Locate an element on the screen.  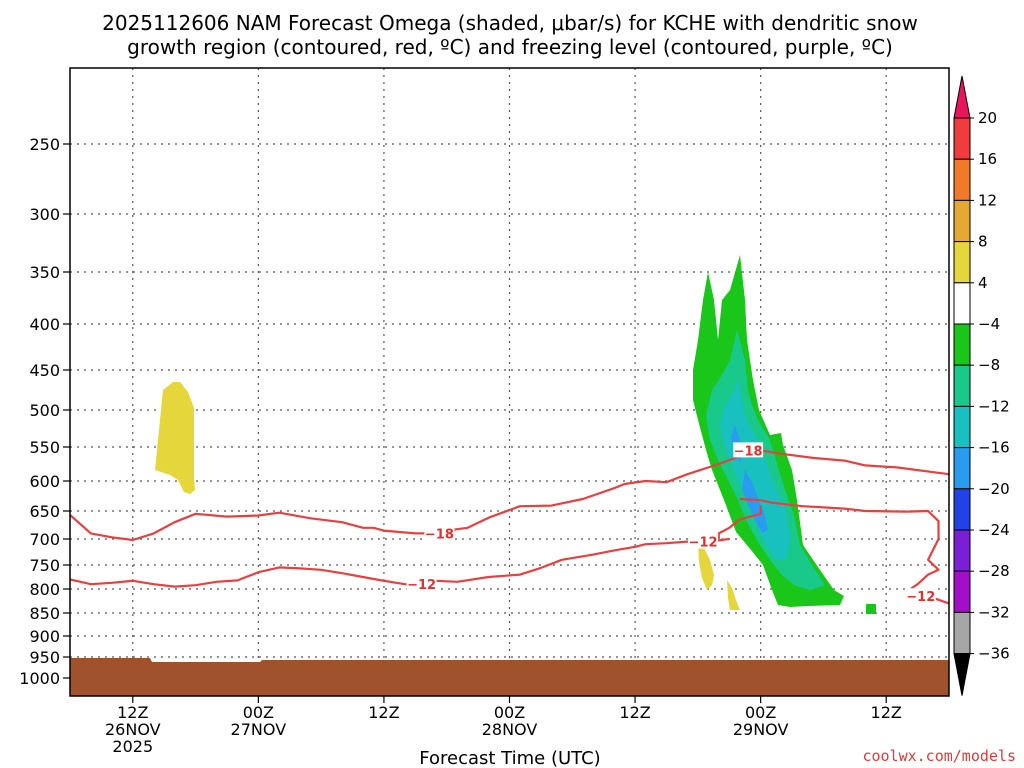
y-tick-label: 300 is located at coordinates (44, 214).